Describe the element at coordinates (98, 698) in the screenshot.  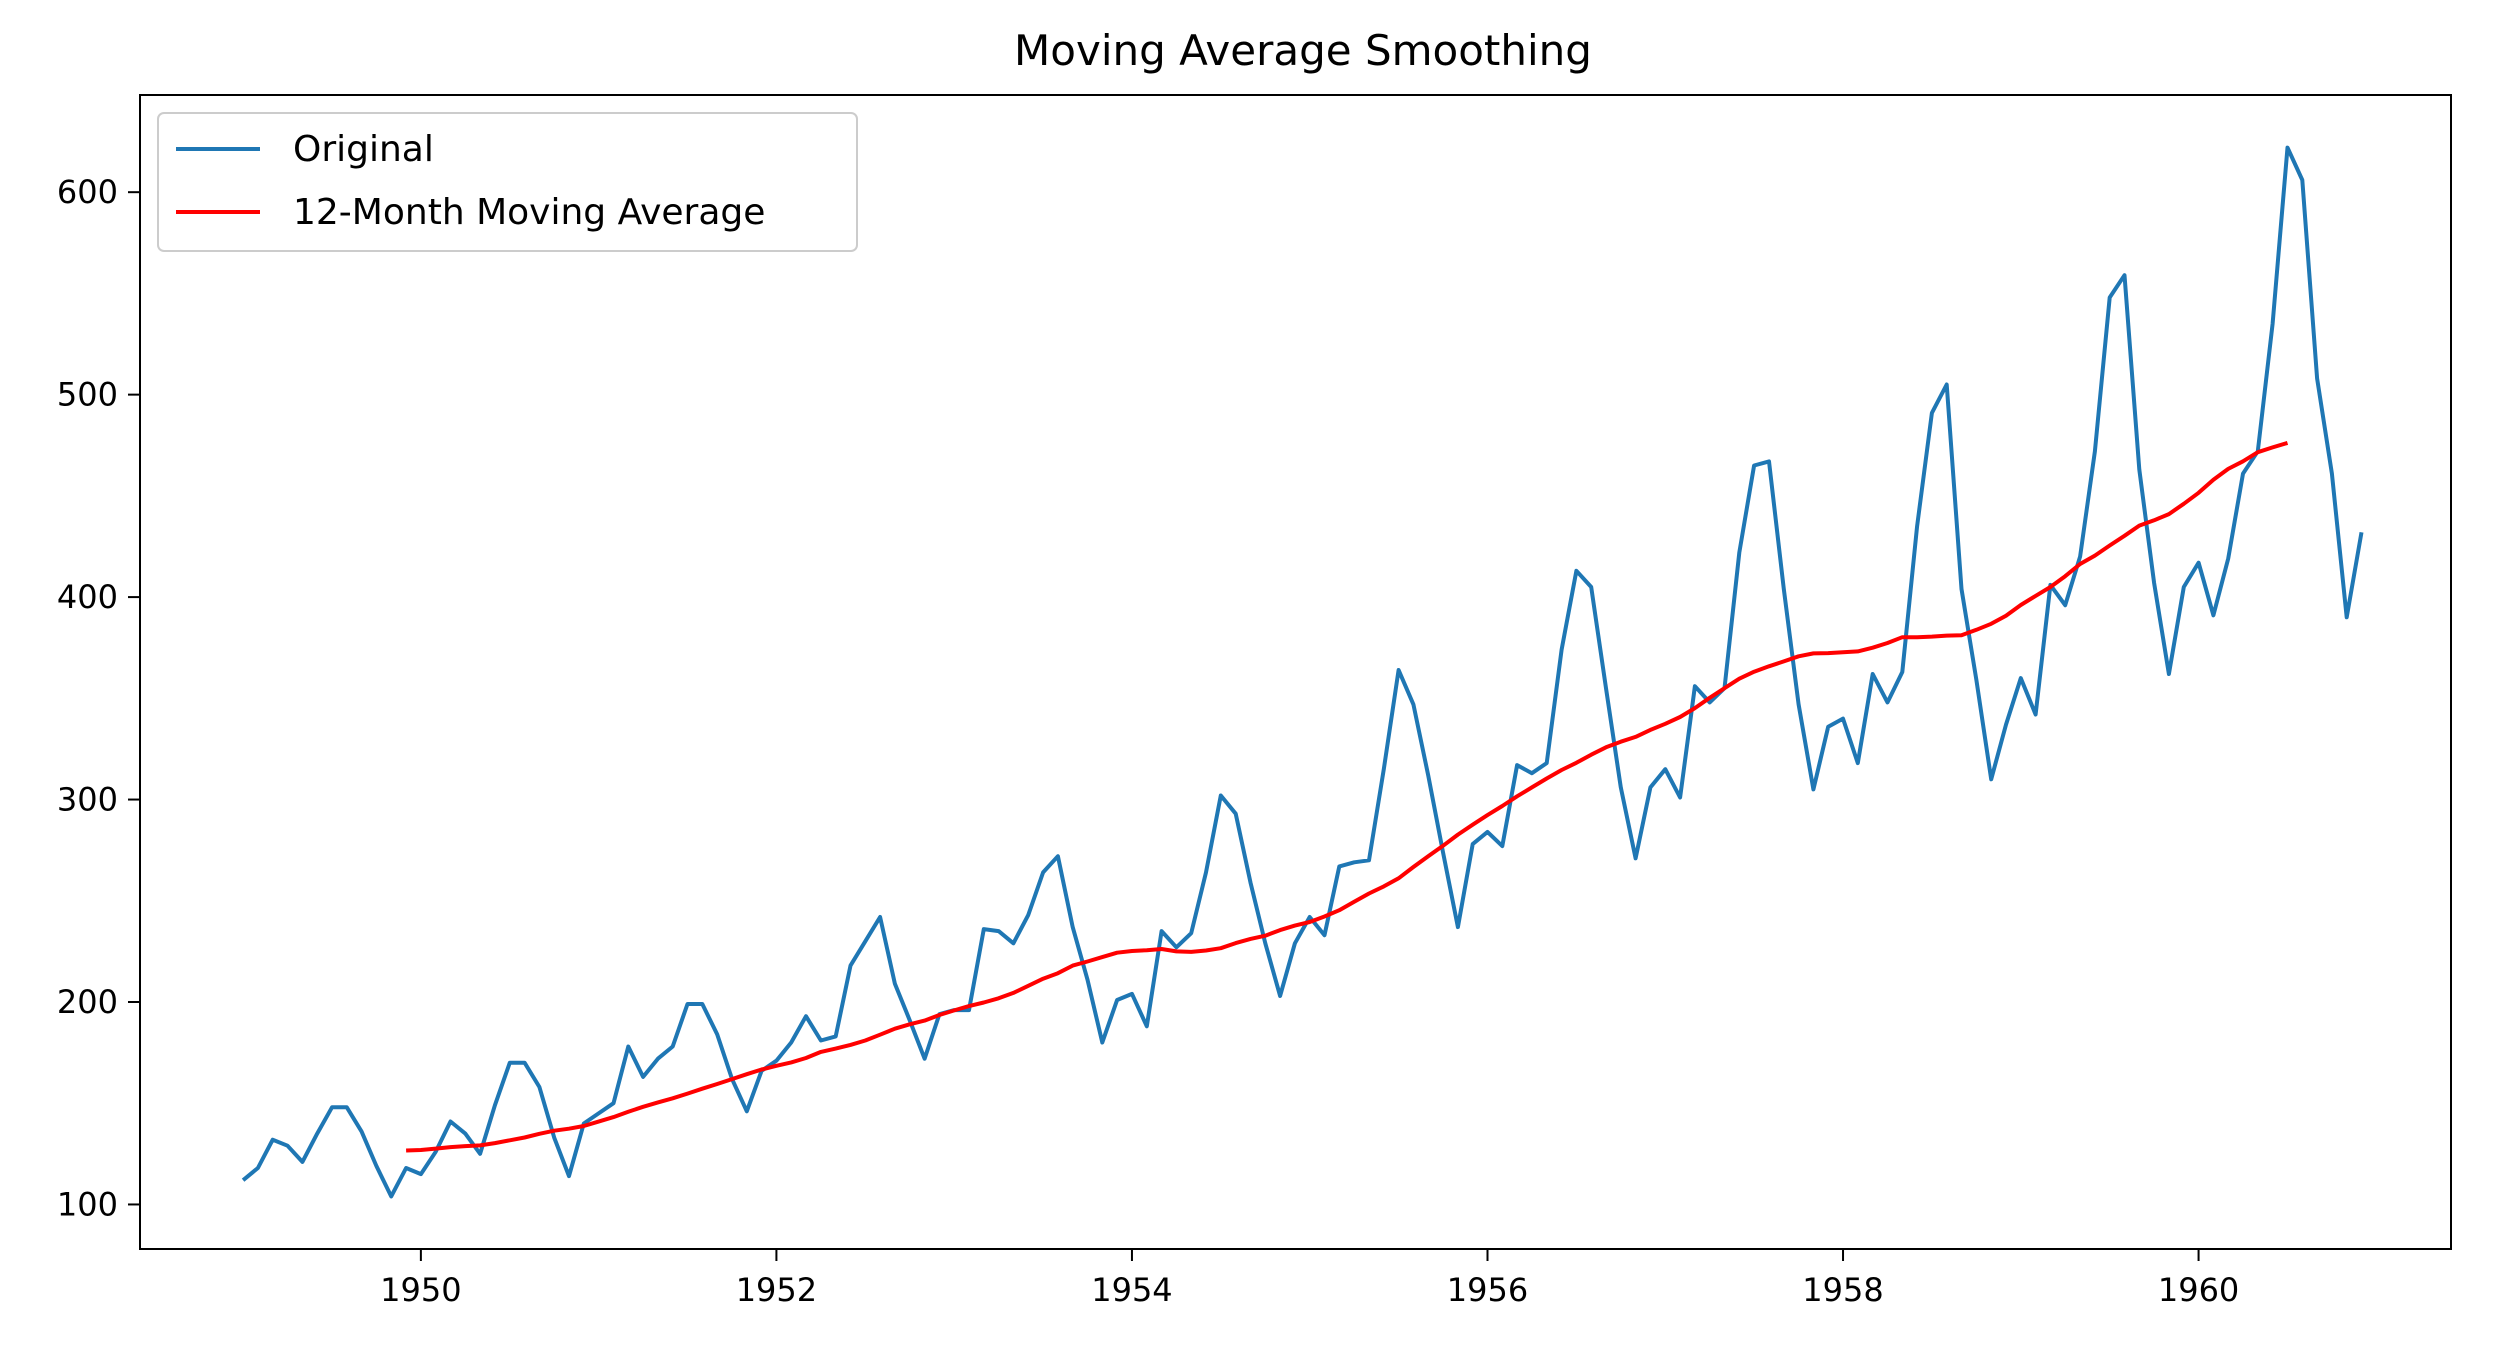
I see `y-axis: 100 200 300 400 500 600` at that location.